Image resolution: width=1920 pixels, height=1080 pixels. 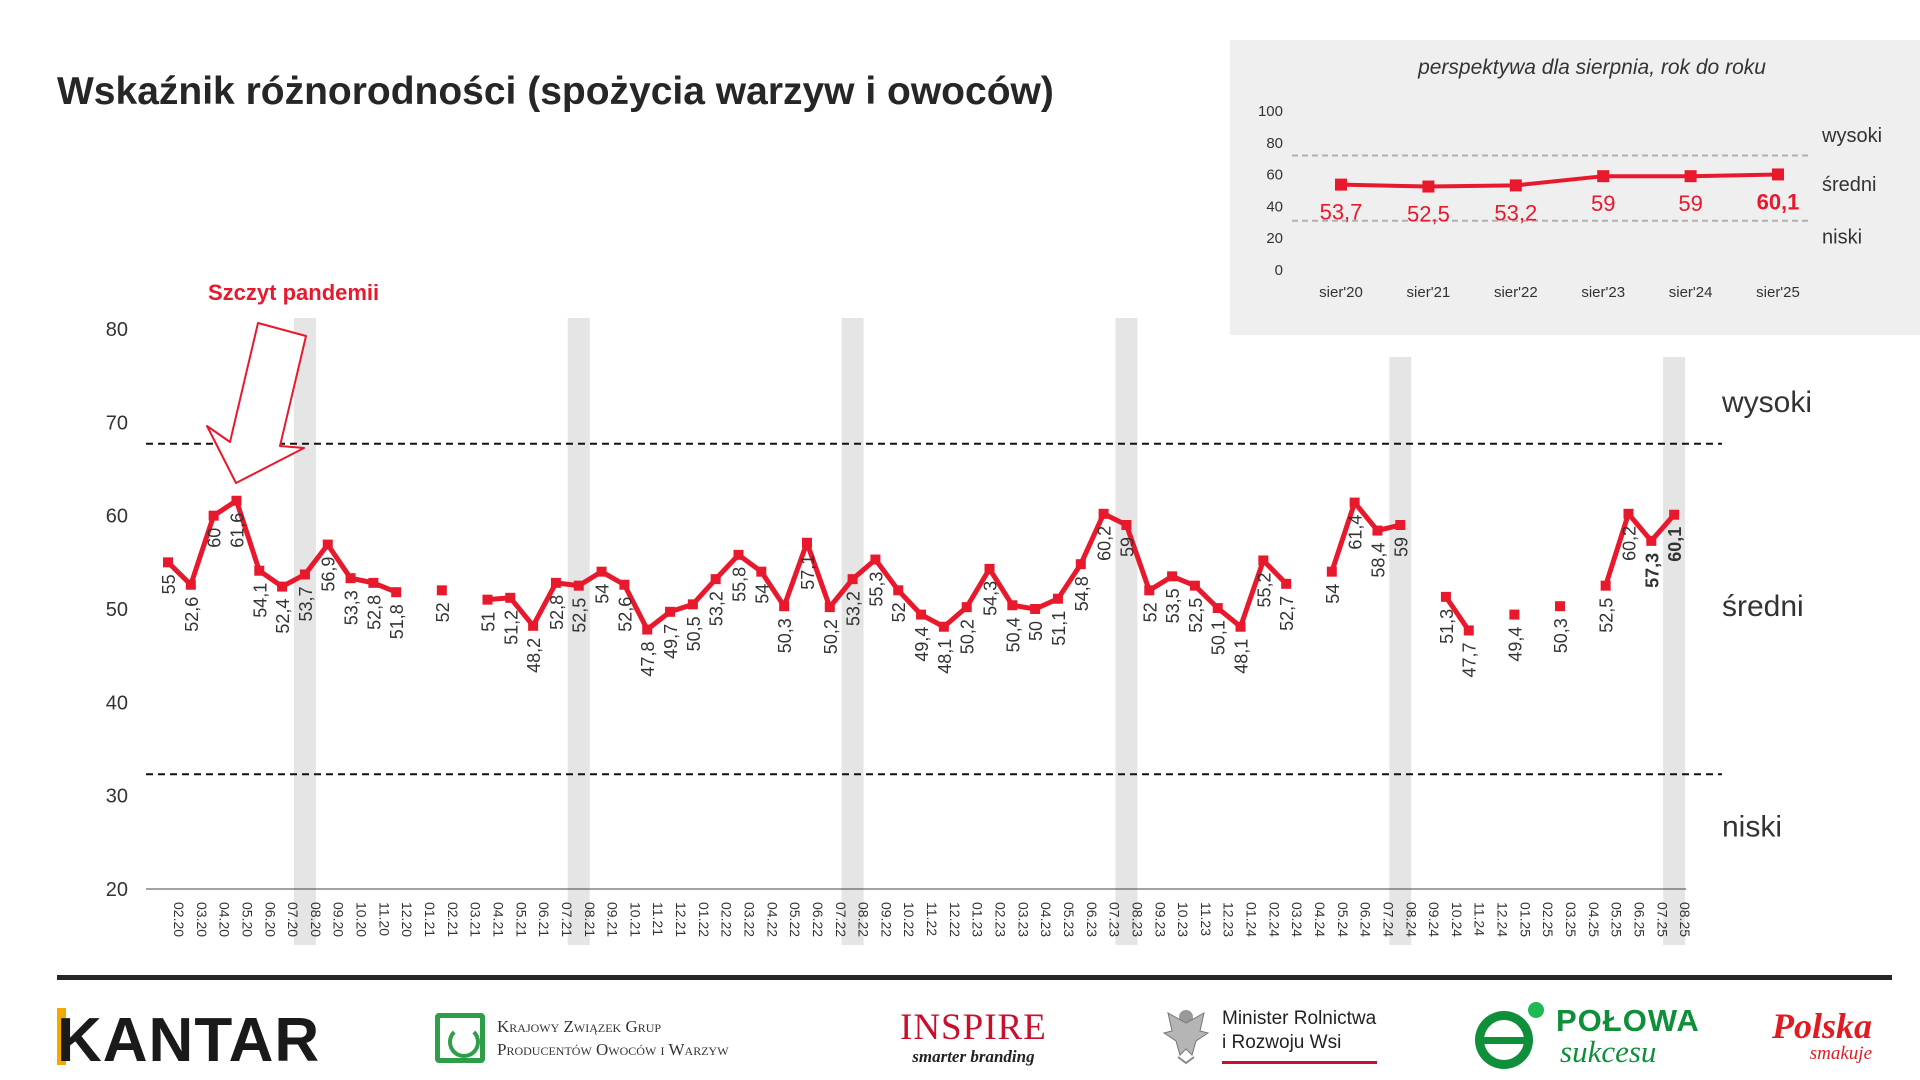 What do you see at coordinates (453, 919) in the screenshot?
I see `x-tick-02.21: 02.21` at bounding box center [453, 919].